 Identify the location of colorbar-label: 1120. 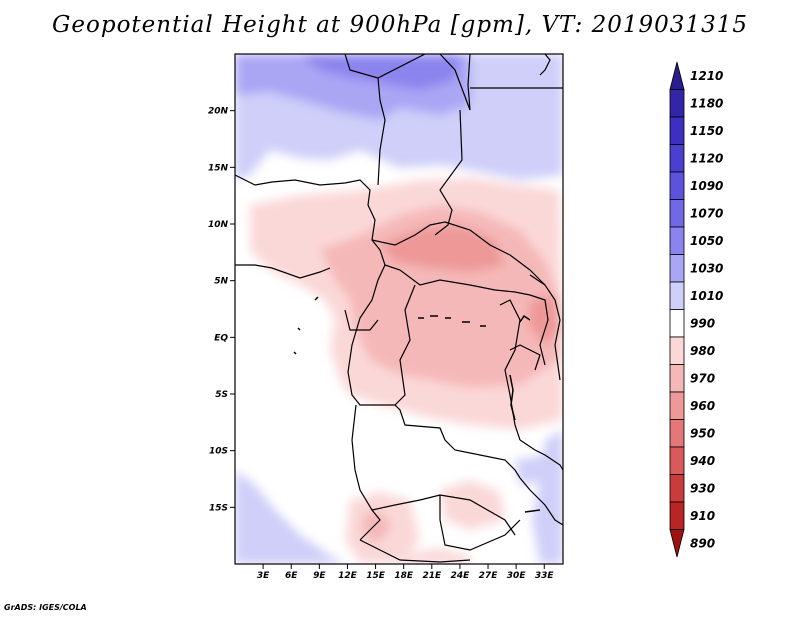
(706, 158).